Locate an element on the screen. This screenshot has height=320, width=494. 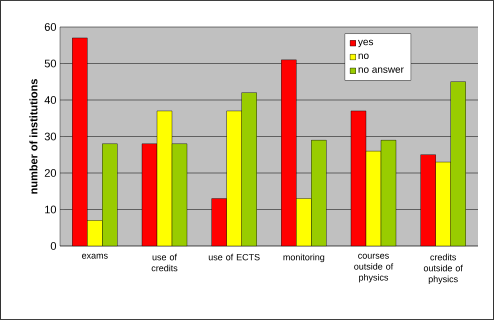
legend-label: yes is located at coordinates (366, 44).